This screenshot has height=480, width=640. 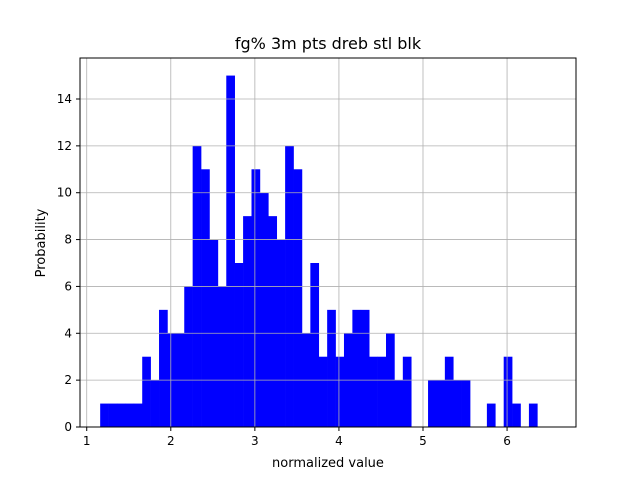 I want to click on y-axis-label: Probability, so click(x=41, y=242).